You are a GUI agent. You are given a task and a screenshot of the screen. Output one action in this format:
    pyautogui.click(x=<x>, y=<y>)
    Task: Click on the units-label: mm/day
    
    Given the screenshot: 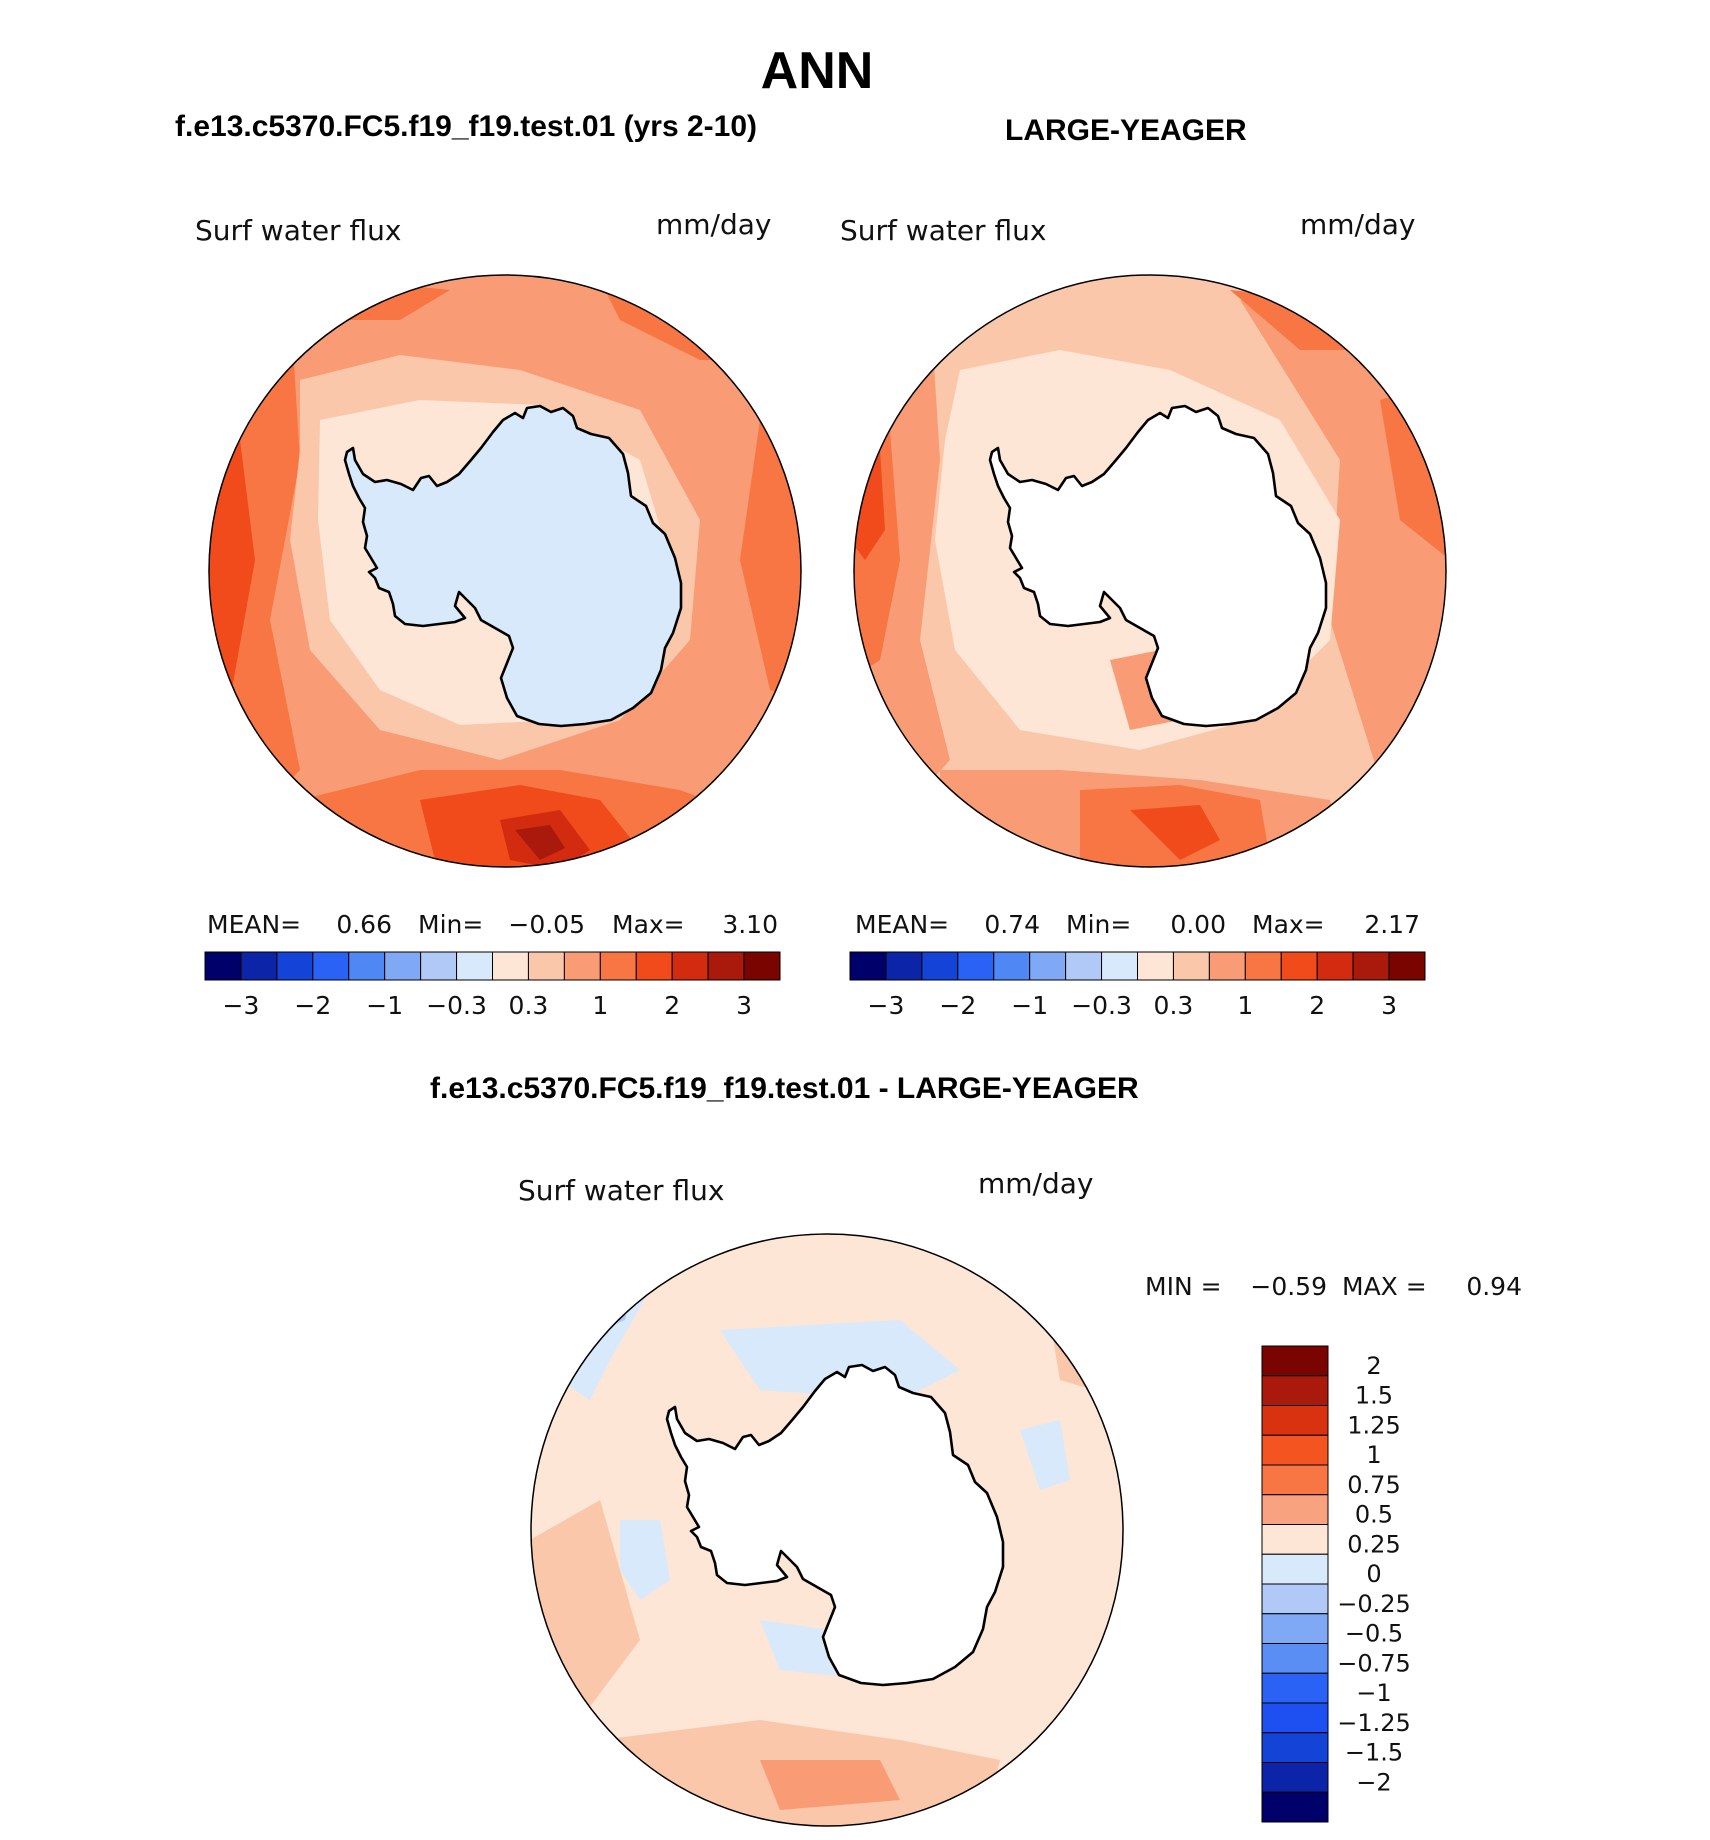 What is the action you would take?
    pyautogui.click(x=714, y=224)
    